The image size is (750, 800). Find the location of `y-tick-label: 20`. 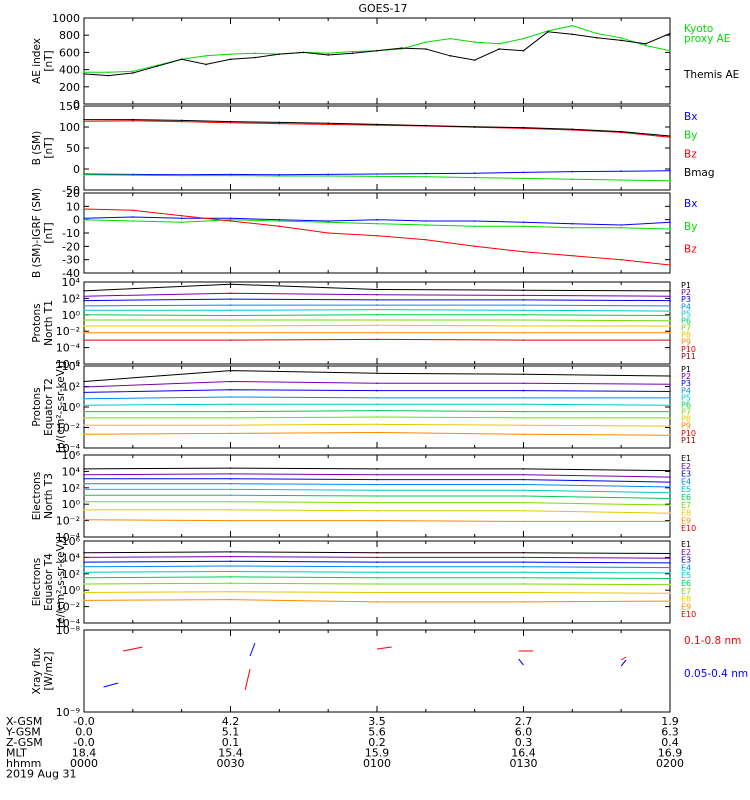

y-tick-label: 20 is located at coordinates (73, 193).